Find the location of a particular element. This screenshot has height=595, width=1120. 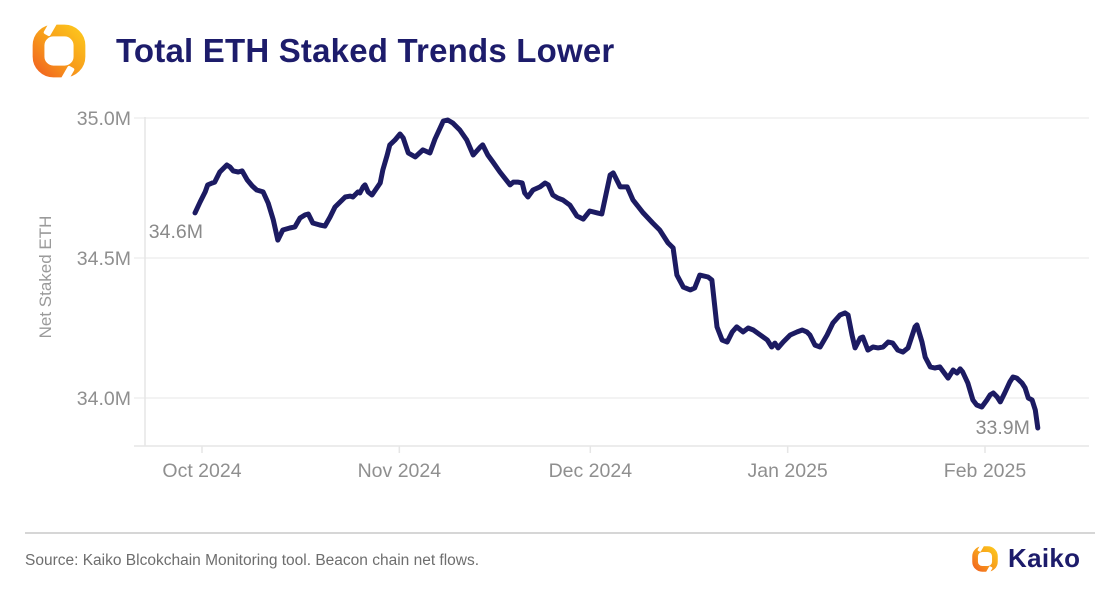

y-tick-label: 34.5M is located at coordinates (104, 259).